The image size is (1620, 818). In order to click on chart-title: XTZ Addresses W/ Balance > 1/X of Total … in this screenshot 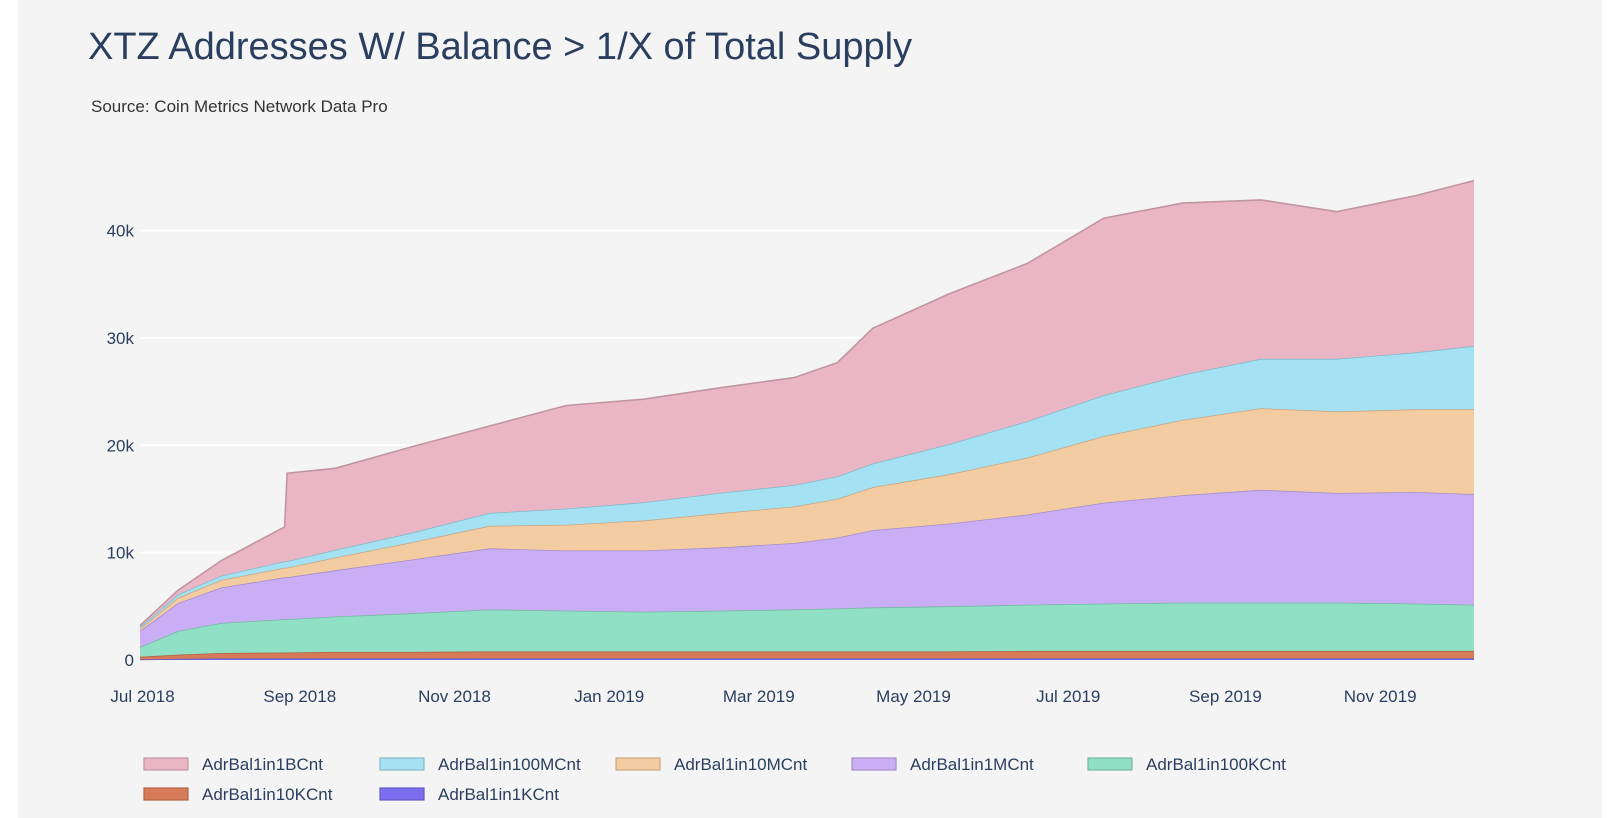, I will do `click(500, 47)`.